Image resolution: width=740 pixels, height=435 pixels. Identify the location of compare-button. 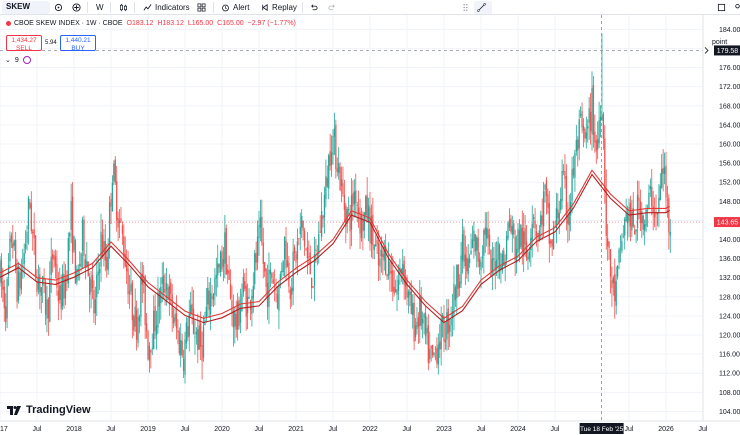
(60, 7).